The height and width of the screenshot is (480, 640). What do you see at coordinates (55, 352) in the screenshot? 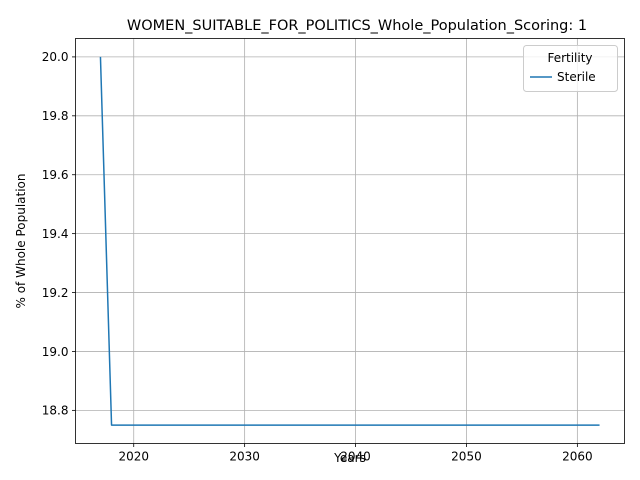
I see `y-tick-label: 19.0` at bounding box center [55, 352].